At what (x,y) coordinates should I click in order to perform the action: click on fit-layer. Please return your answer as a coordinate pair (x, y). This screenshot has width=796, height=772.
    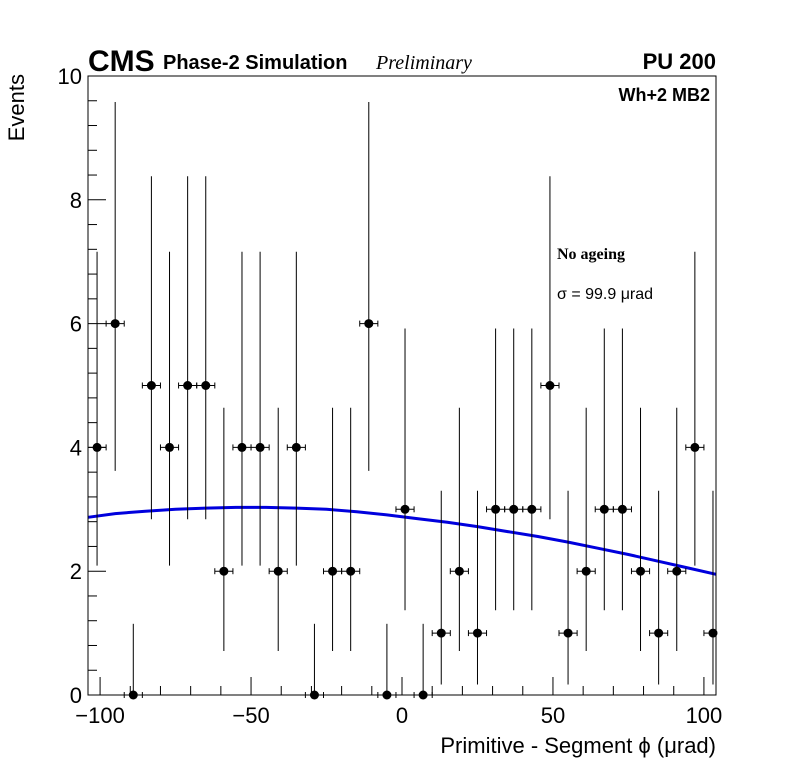
    Looking at the image, I should click on (402, 540).